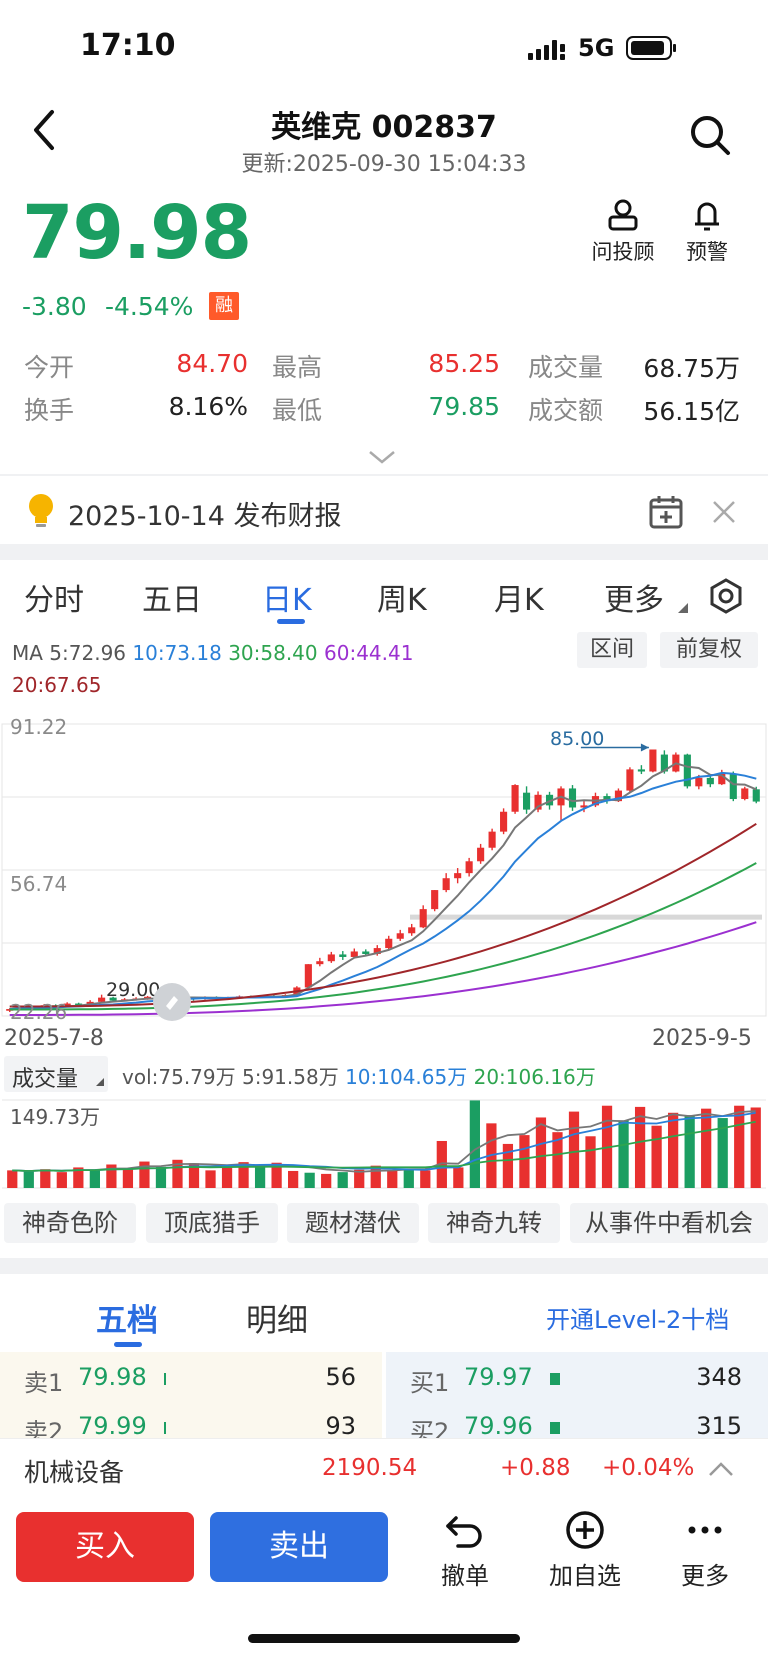 This screenshot has height=1663, width=768. I want to click on earnings-notice: 2025-10-14 发布财报, so click(205, 516).